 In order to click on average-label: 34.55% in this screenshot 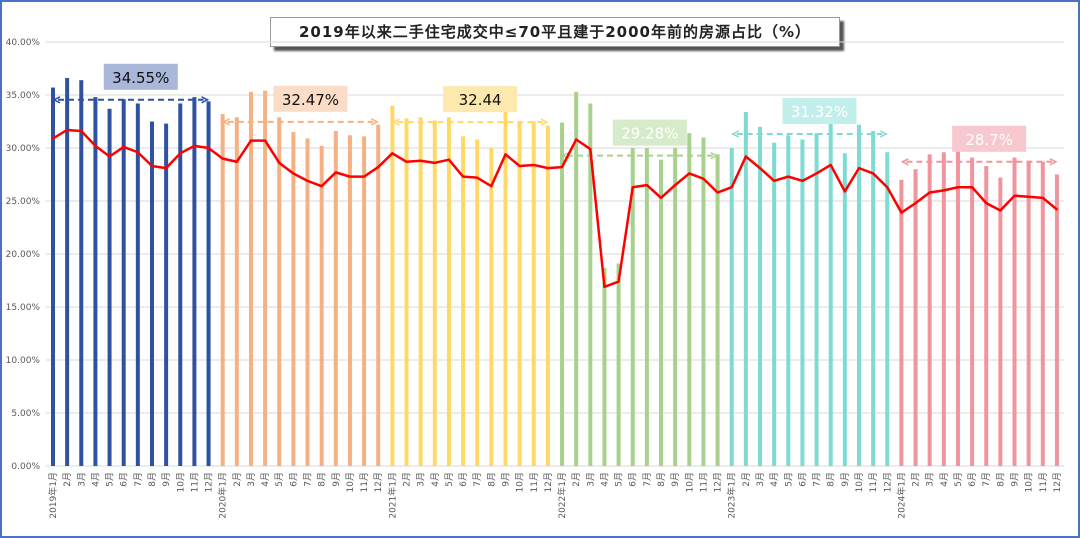, I will do `click(140, 78)`.